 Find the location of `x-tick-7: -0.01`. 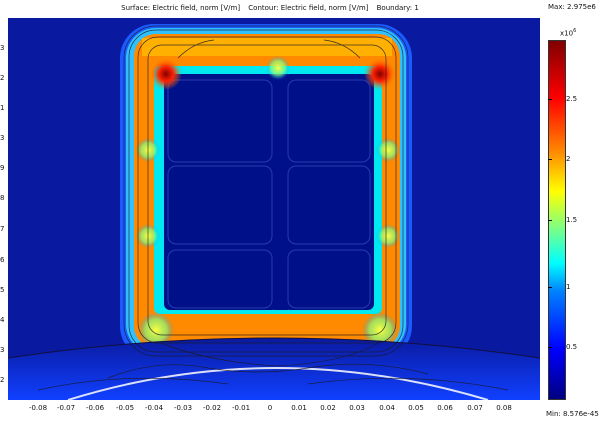

x-tick-7: -0.01 is located at coordinates (241, 408).